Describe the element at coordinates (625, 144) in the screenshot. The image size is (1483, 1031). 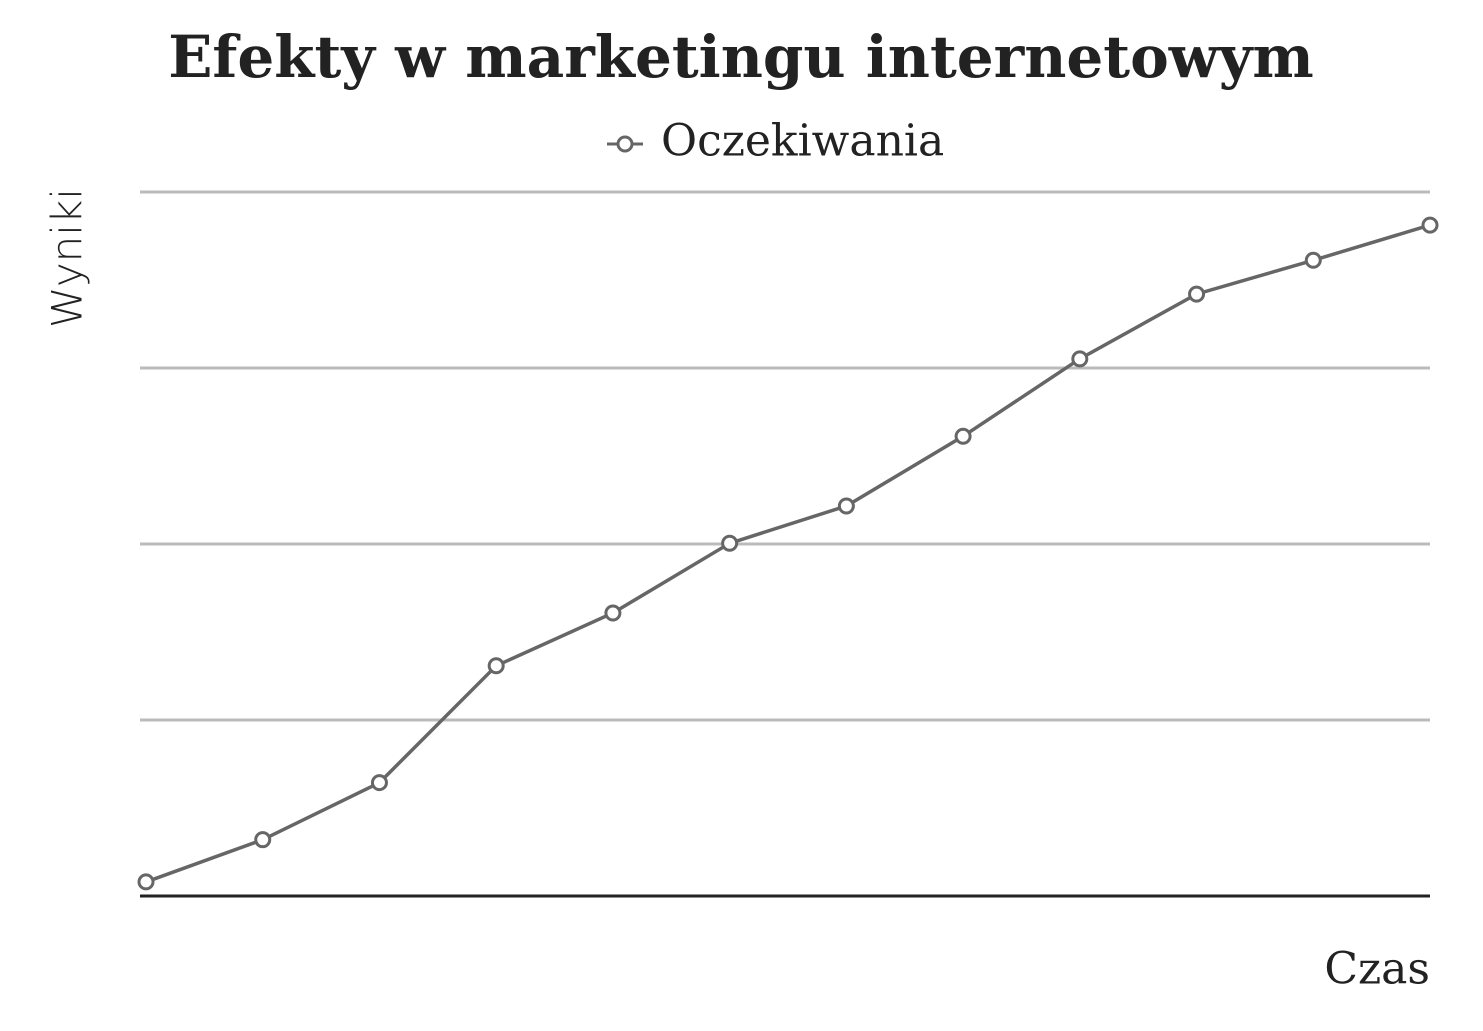
I see `legend-marker` at that location.